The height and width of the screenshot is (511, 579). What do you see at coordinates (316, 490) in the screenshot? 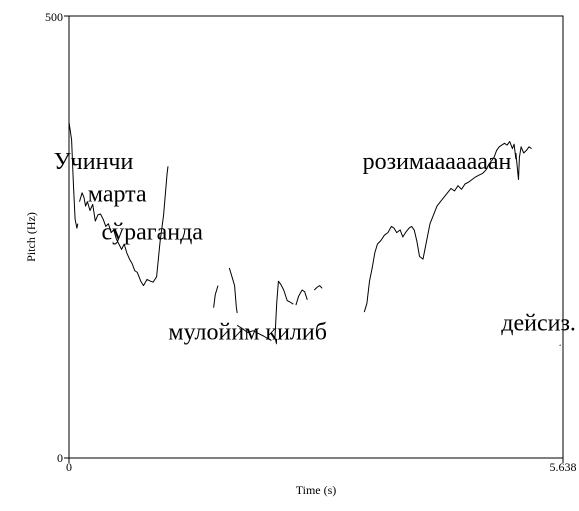
I see `x-axis-label: Time (s)` at bounding box center [316, 490].